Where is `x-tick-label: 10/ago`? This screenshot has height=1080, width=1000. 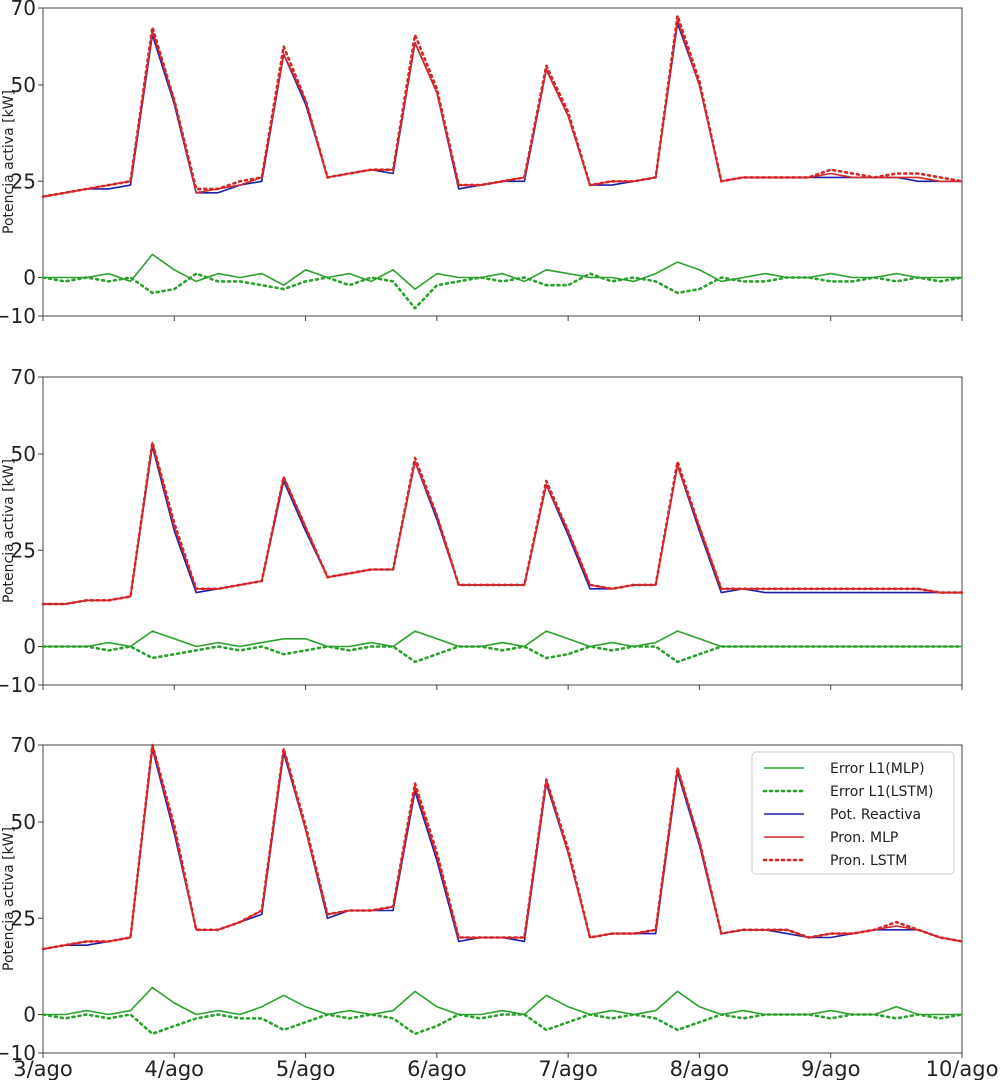 x-tick-label: 10/ago is located at coordinates (962, 1068).